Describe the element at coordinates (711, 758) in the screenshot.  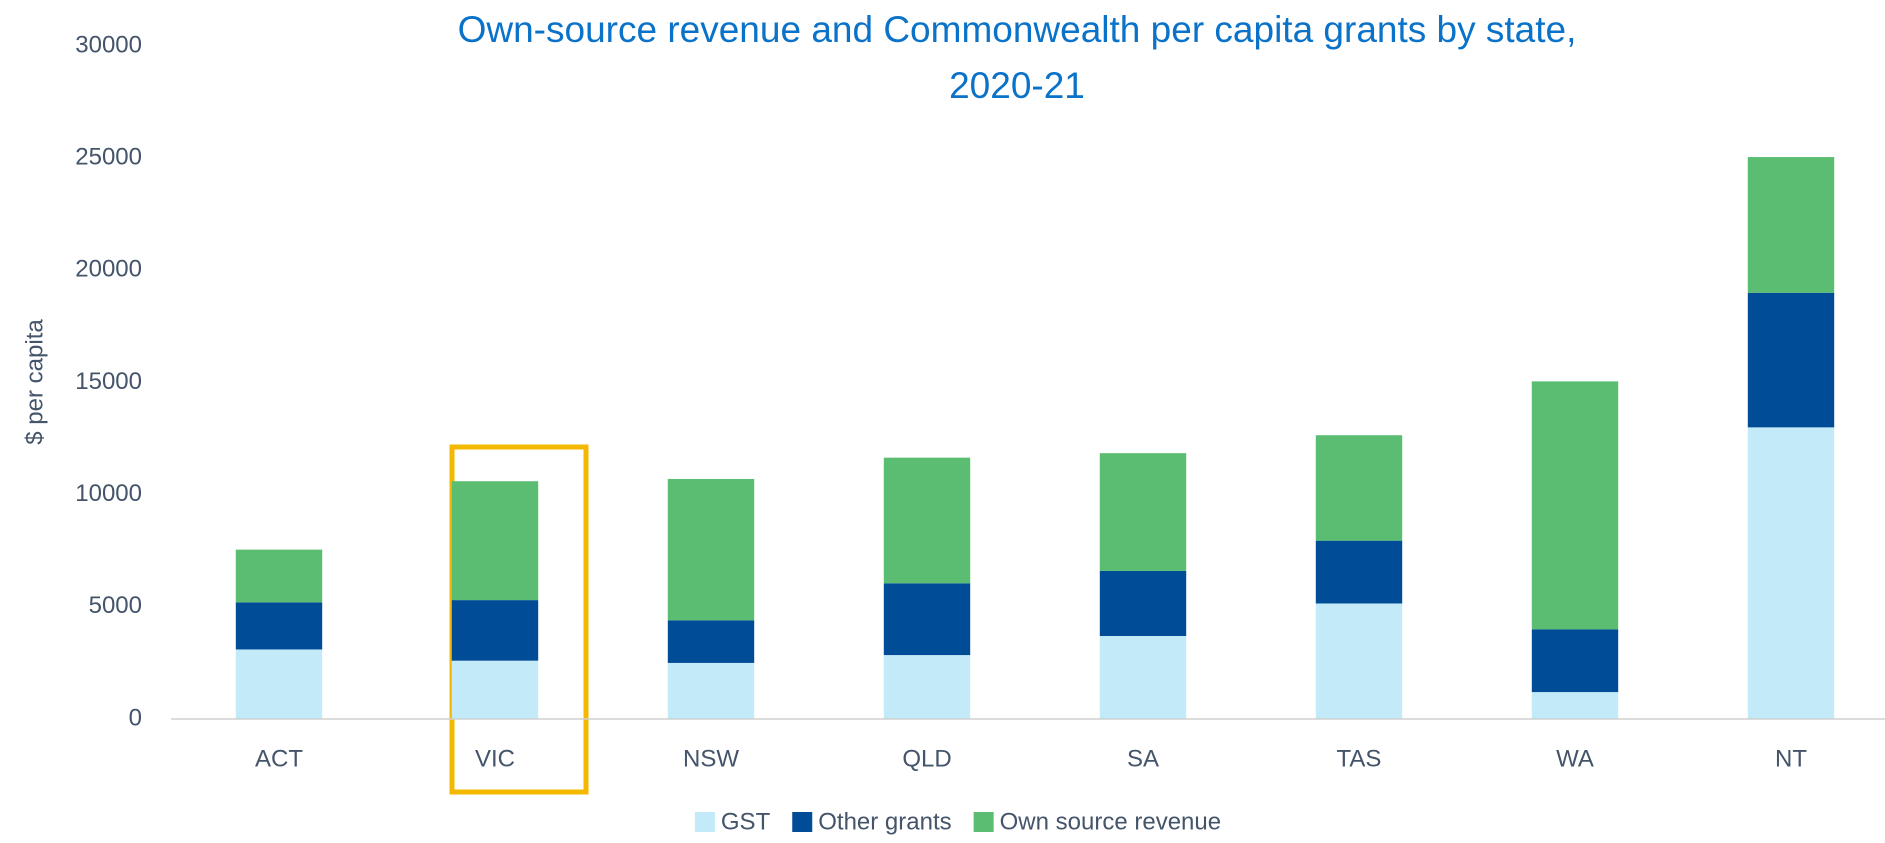
I see `x-tick-label: NSW` at that location.